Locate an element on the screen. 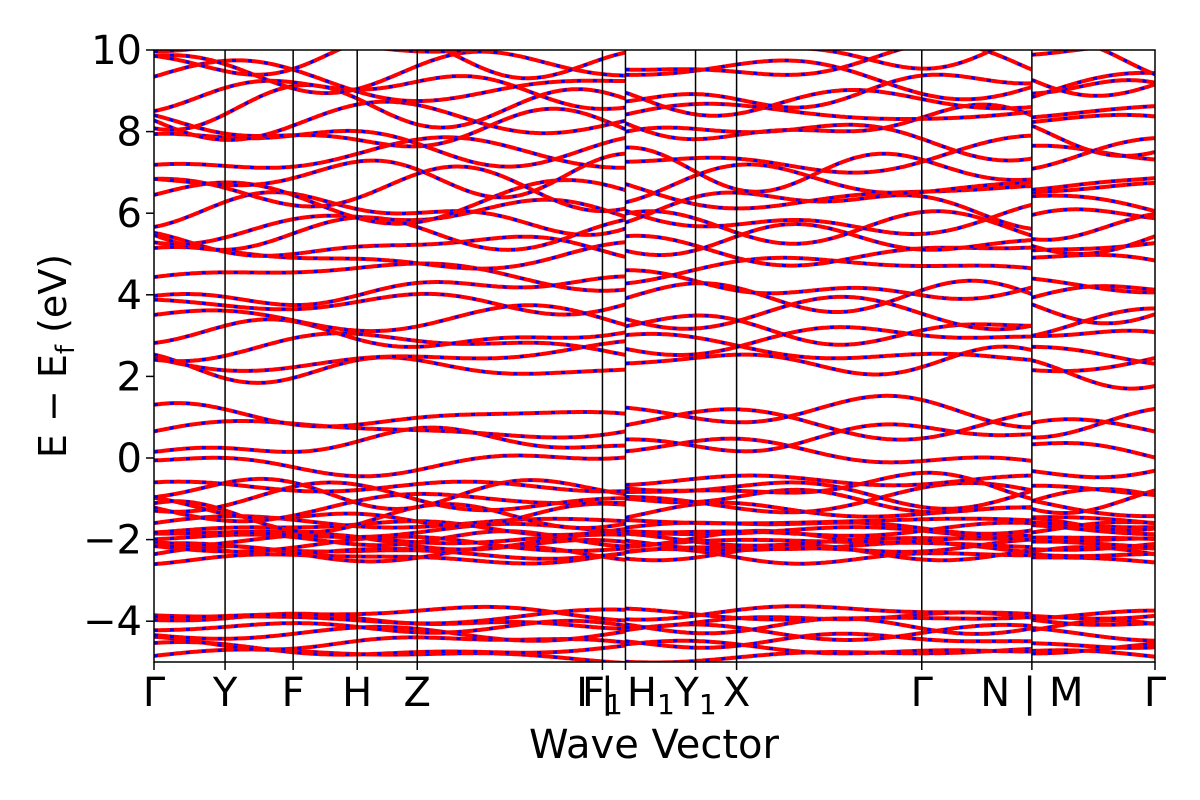  x-tick-label: Y1 is located at coordinates (694, 695).